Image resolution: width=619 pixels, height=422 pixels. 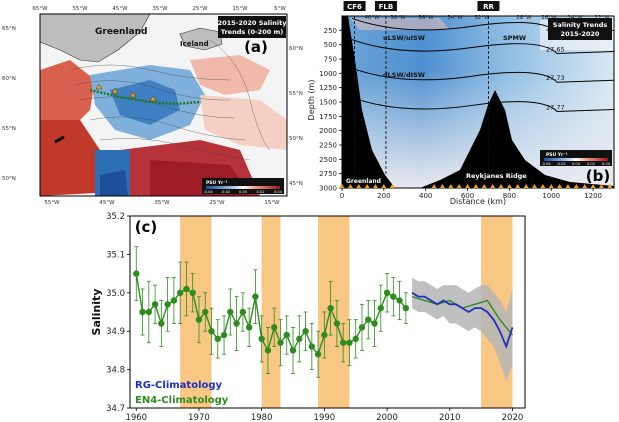 I want to click on map-title-line-2: Trends (0-200 m), so click(x=252, y=32).